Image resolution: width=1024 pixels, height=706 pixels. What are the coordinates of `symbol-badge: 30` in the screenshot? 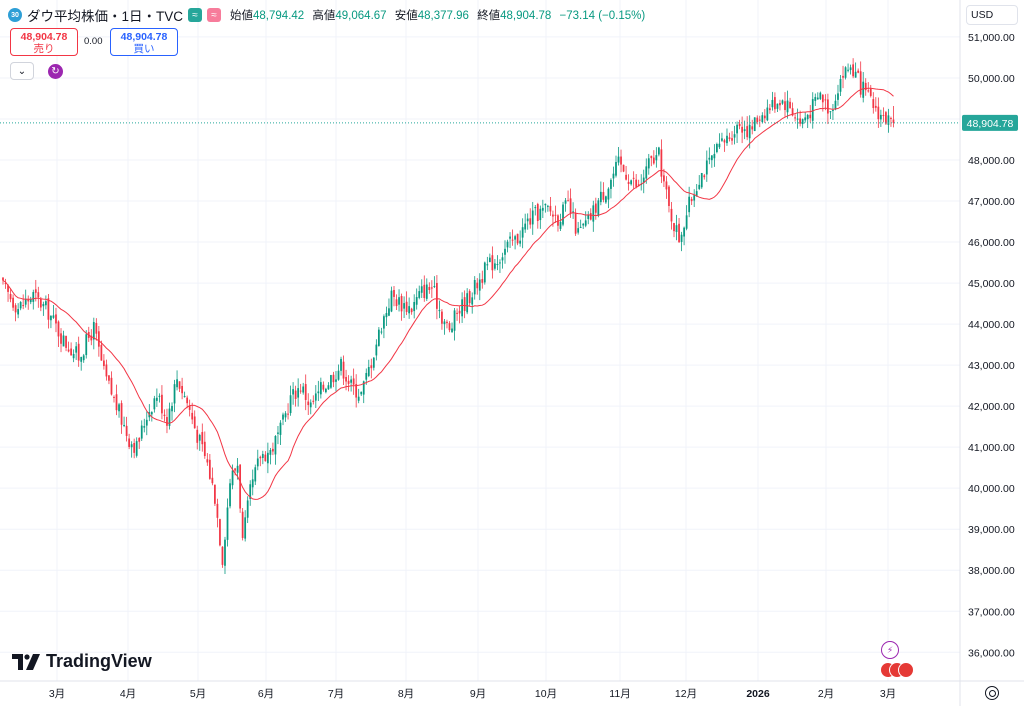 It's located at (15, 15).